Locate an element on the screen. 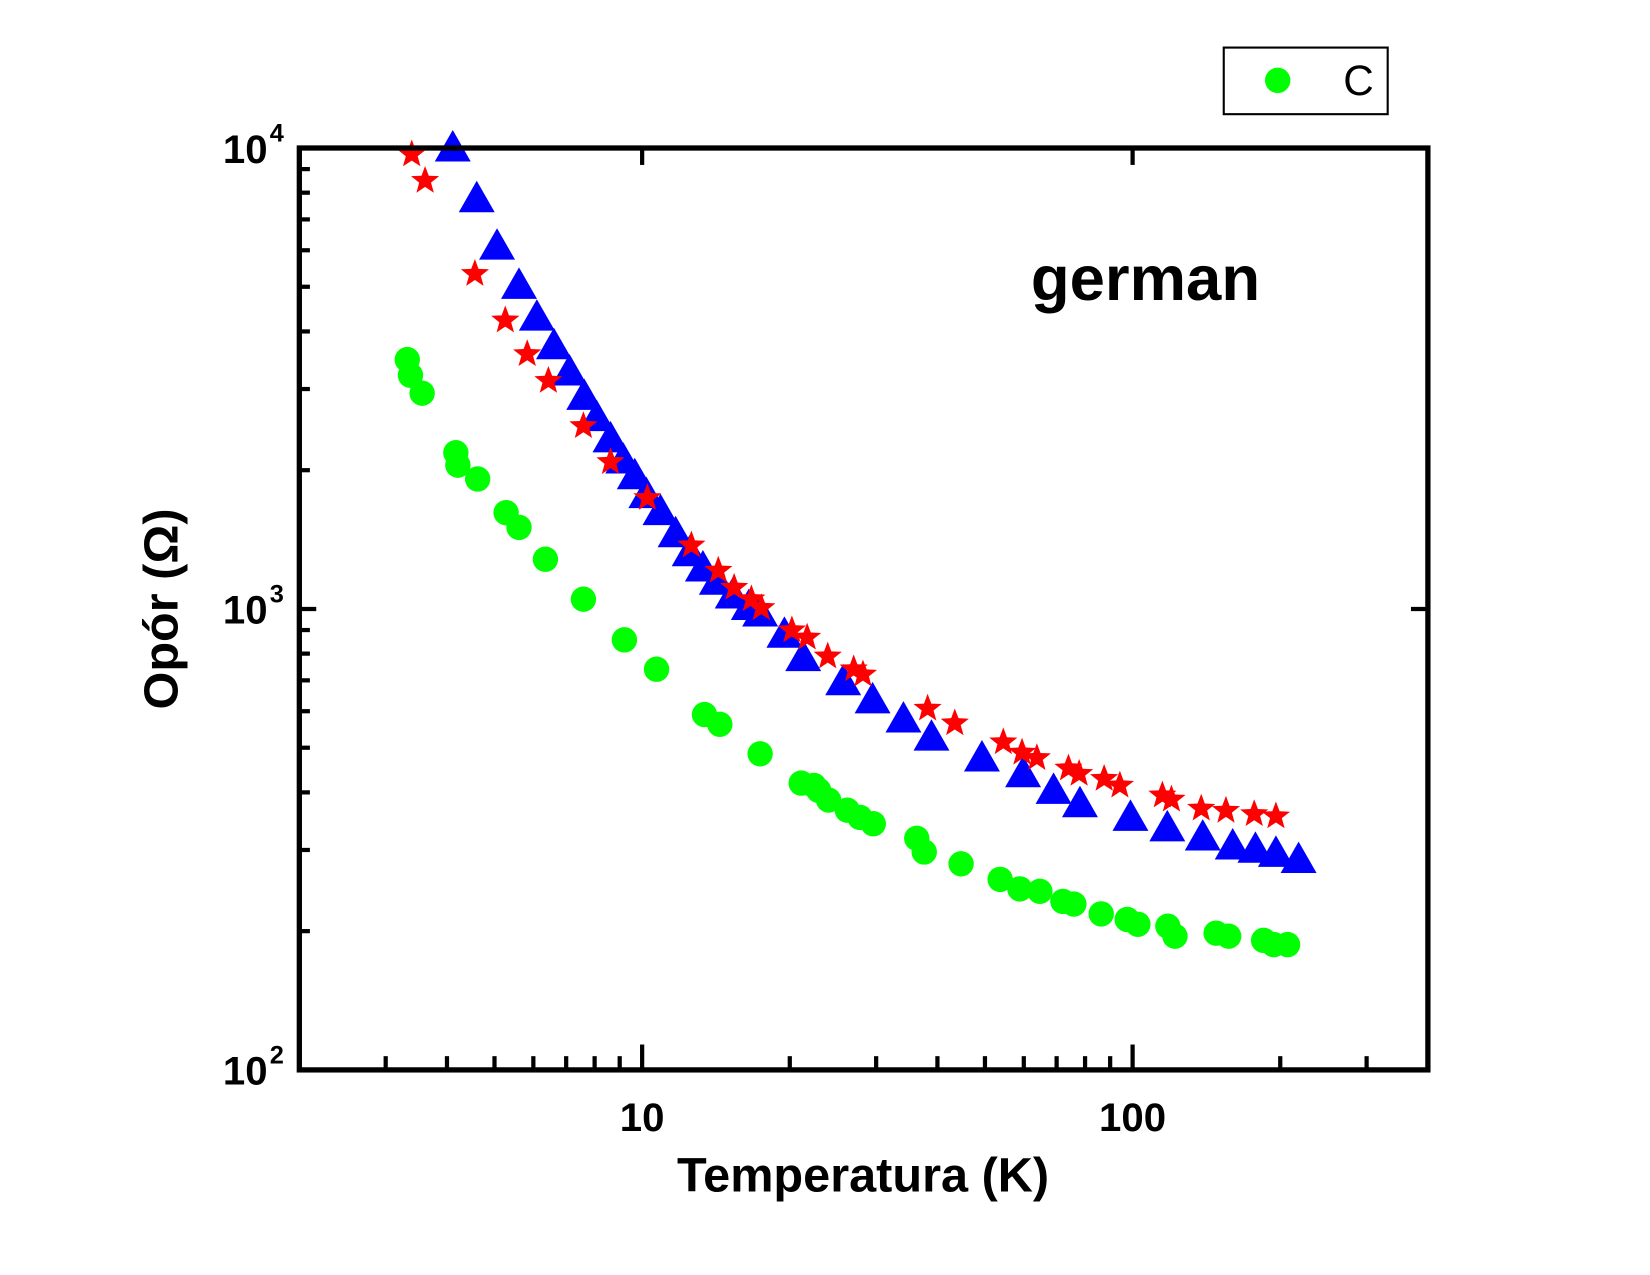  legend: C is located at coordinates (1305, 81).